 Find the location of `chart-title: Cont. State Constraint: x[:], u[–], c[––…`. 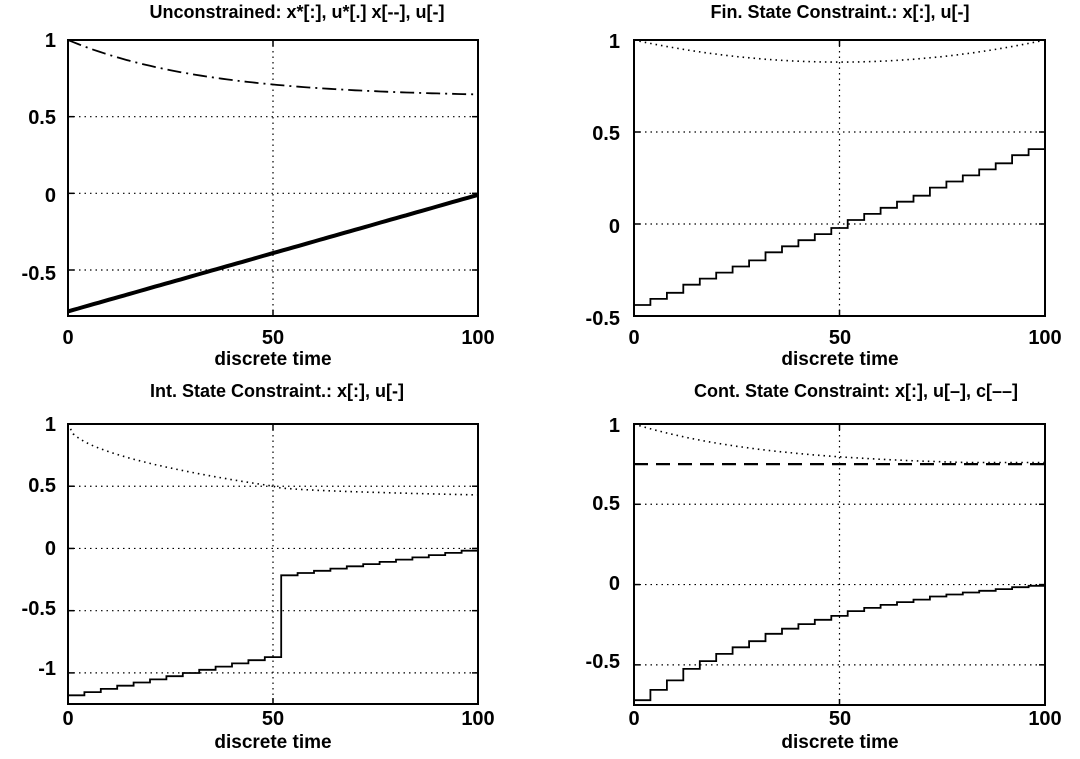

chart-title: Cont. State Constraint: x[:], u[–], c[––… is located at coordinates (856, 391).